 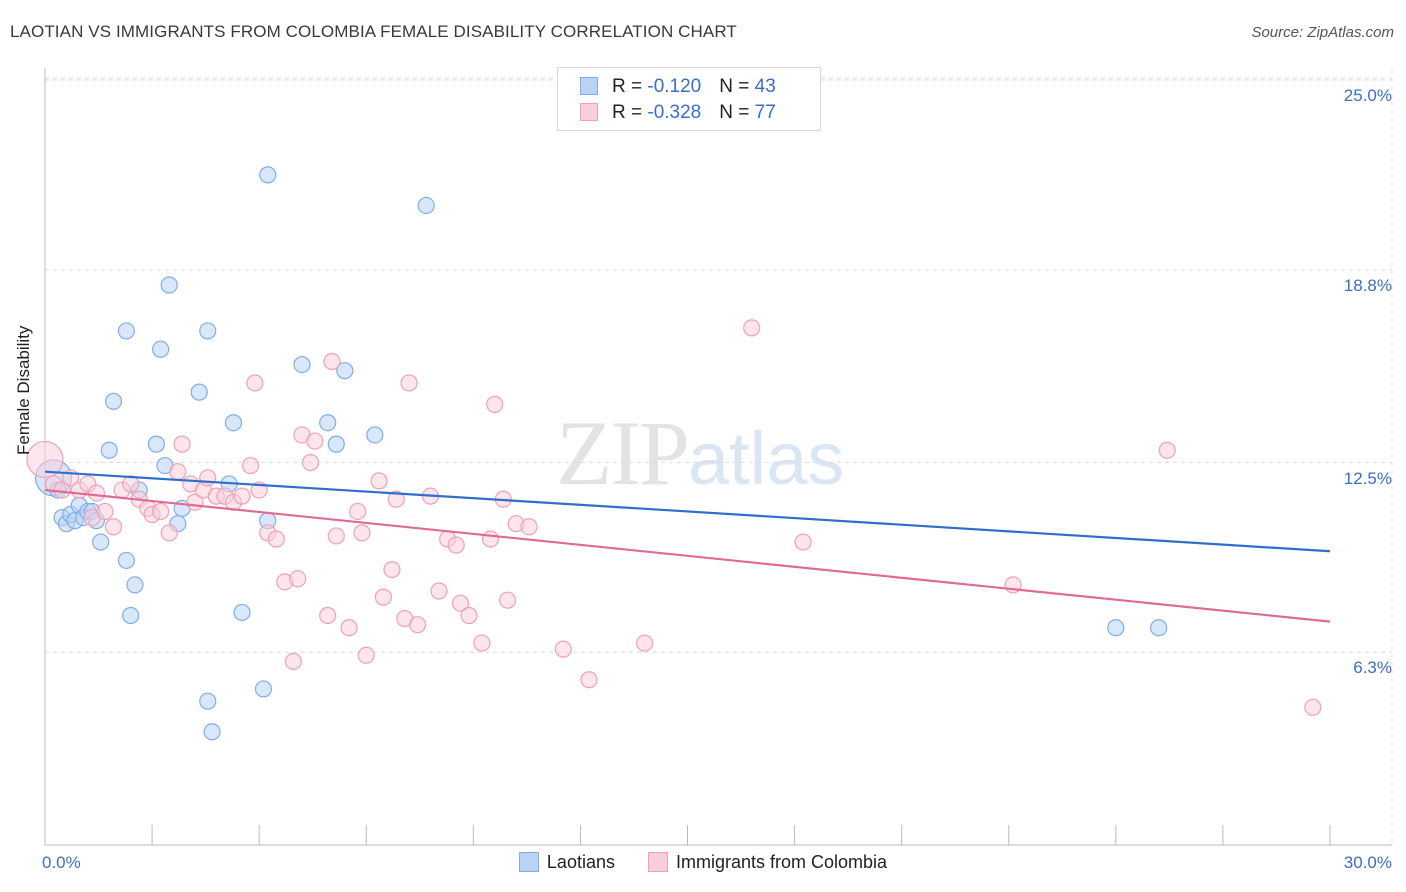 I want to click on r-value-colombia: -0.328, so click(x=674, y=112).